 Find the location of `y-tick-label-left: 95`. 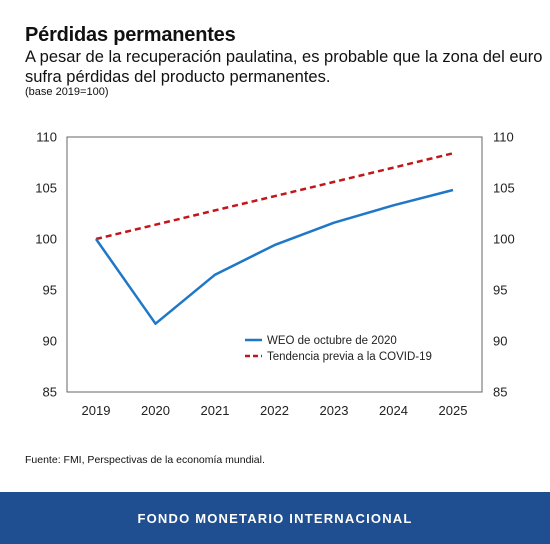

y-tick-label-left: 95 is located at coordinates (50, 290).